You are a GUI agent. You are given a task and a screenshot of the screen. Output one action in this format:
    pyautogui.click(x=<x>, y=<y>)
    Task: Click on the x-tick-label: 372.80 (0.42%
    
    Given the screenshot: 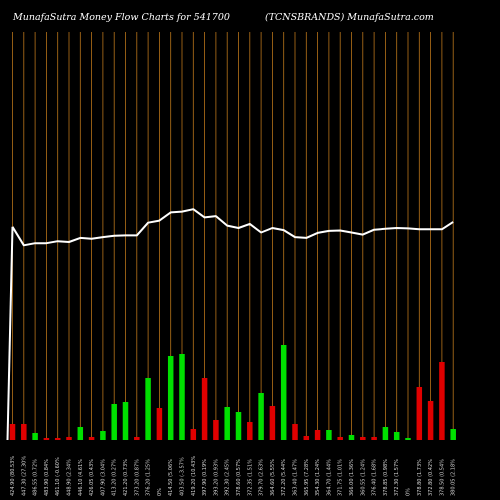 What is the action you would take?
    pyautogui.click(x=431, y=477)
    